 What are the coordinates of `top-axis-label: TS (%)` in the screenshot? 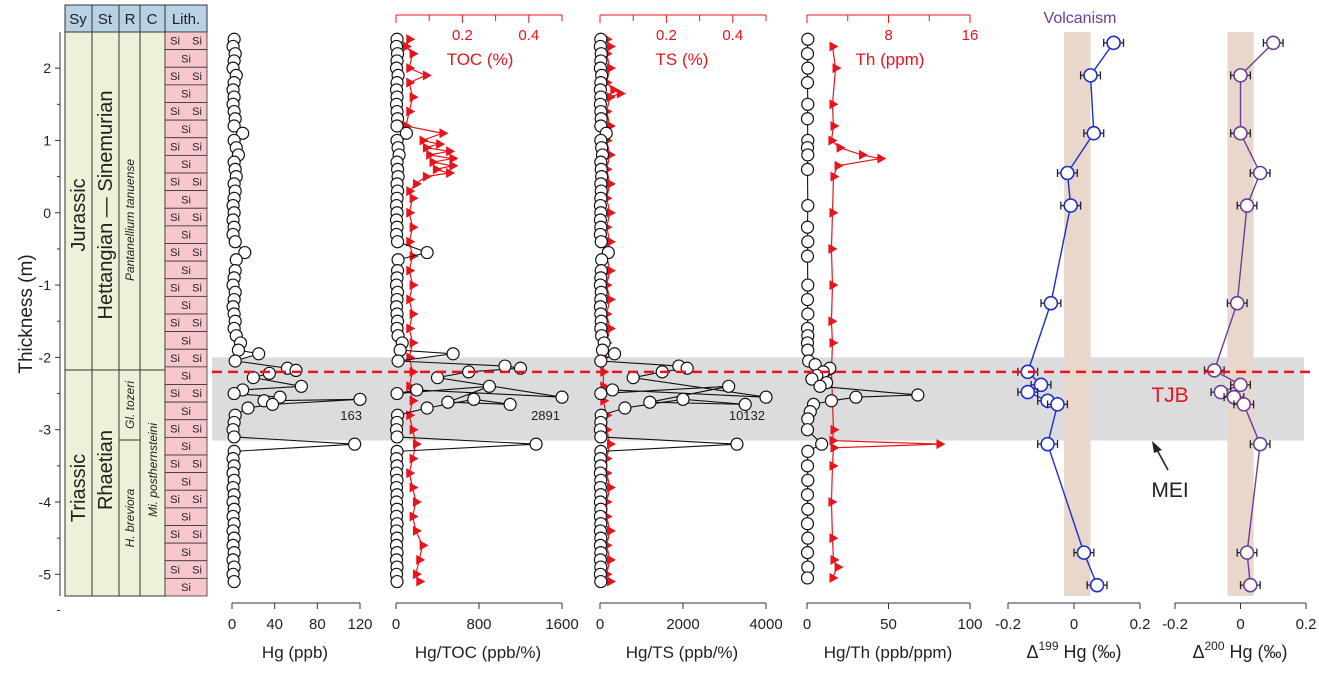 It's located at (682, 59).